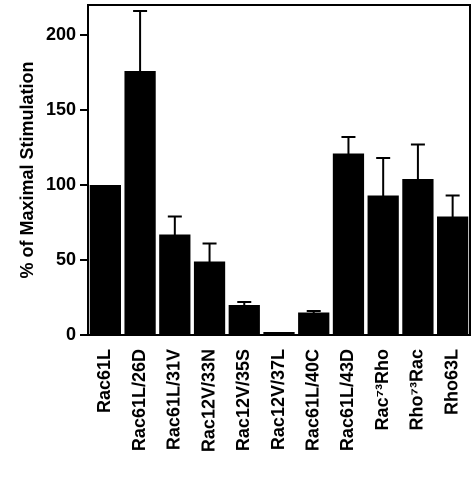 This screenshot has width=474, height=489. What do you see at coordinates (139, 400) in the screenshot?
I see `x-tick-label: Rac61L/26D` at bounding box center [139, 400].